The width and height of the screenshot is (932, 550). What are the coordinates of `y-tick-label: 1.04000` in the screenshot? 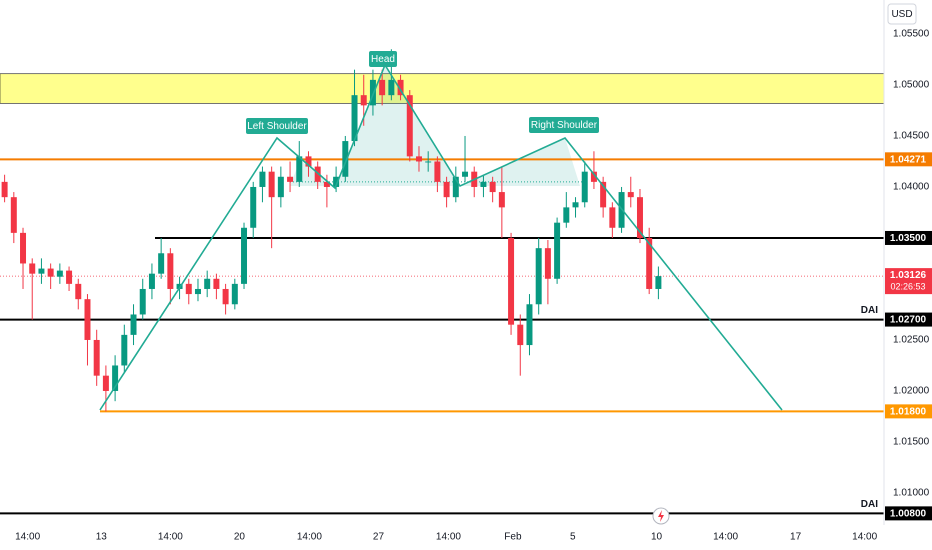 It's located at (911, 187).